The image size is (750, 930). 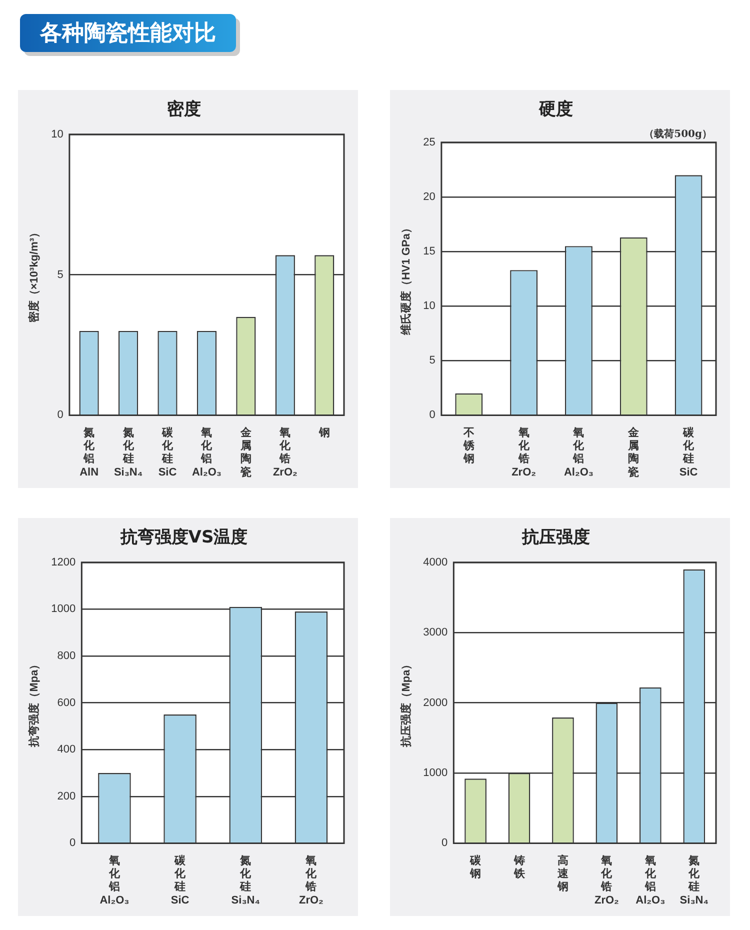 What do you see at coordinates (324, 432) in the screenshot?
I see `x-tick-label: 钢` at bounding box center [324, 432].